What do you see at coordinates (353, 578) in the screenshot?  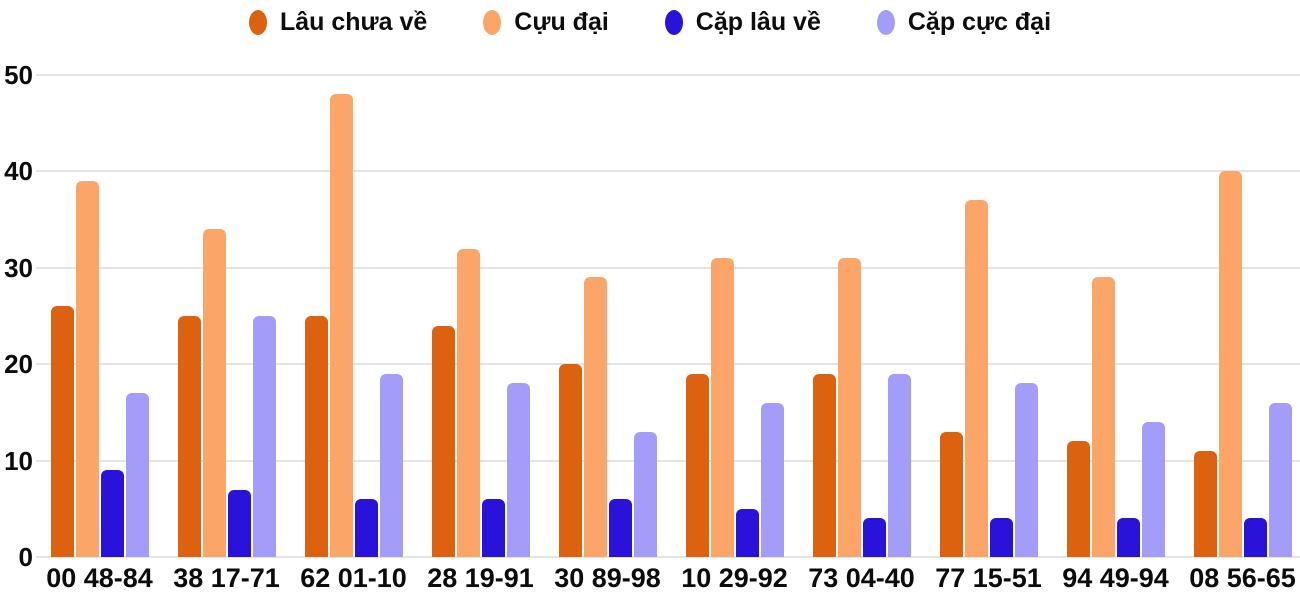 I see `x-axis-label-2: 62 01-10` at bounding box center [353, 578].